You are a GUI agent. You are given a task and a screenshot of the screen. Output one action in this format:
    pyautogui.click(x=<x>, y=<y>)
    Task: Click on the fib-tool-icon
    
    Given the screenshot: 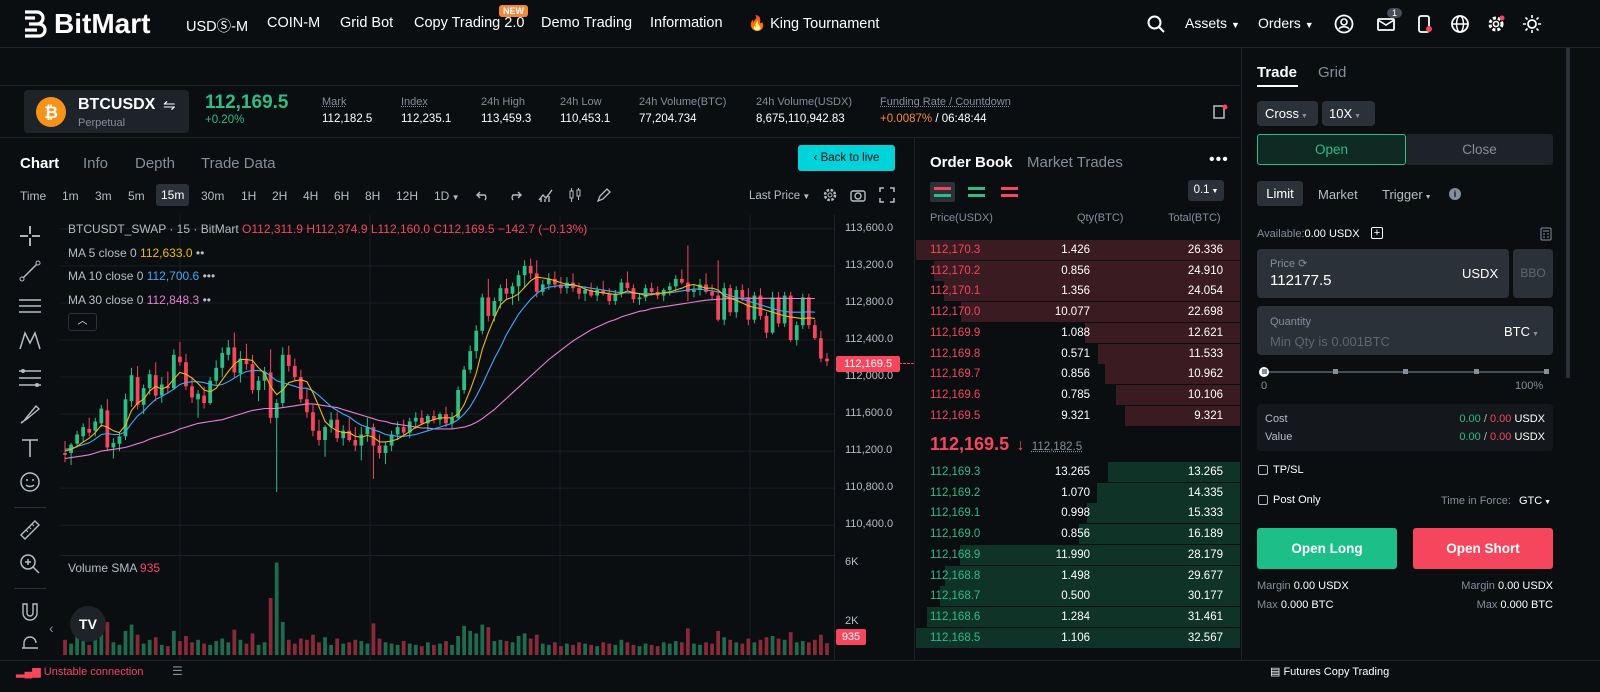 What is the action you would take?
    pyautogui.click(x=30, y=378)
    